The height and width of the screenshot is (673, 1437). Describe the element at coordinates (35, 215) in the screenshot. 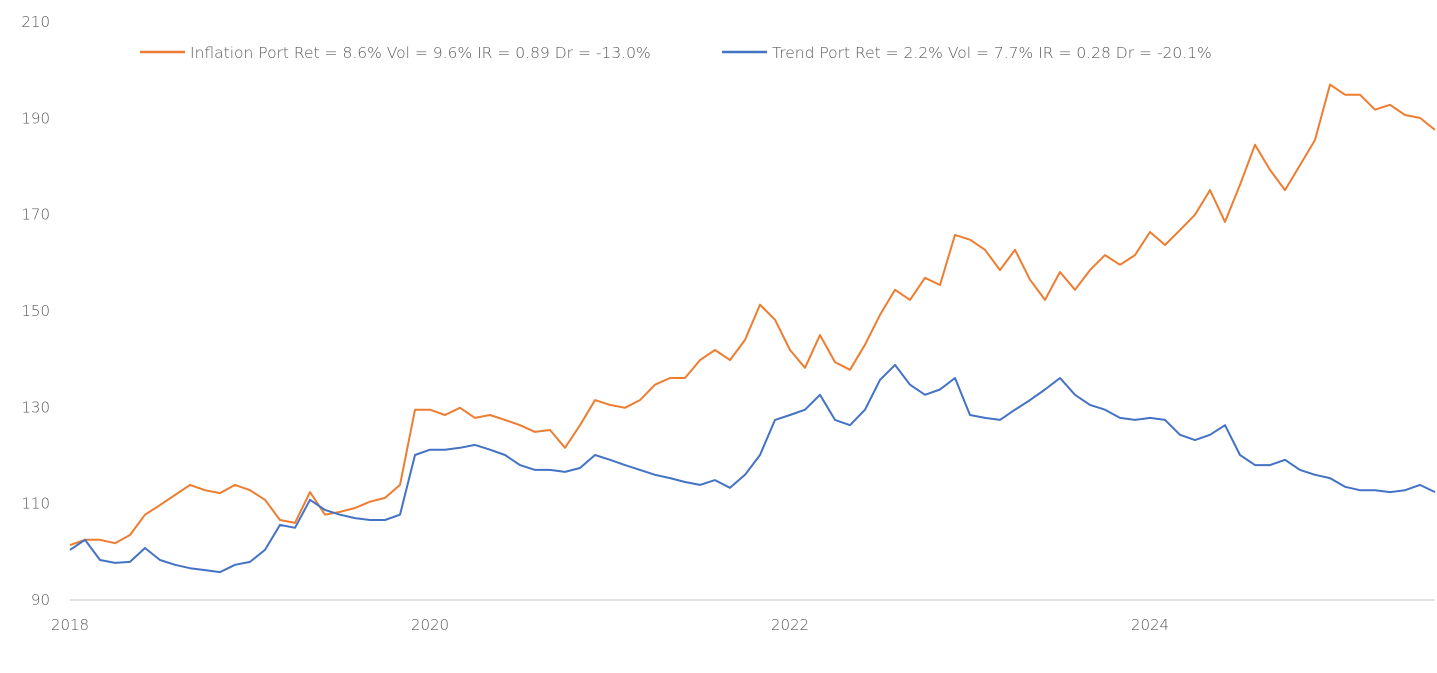

I see `y-tick-label: 170` at that location.